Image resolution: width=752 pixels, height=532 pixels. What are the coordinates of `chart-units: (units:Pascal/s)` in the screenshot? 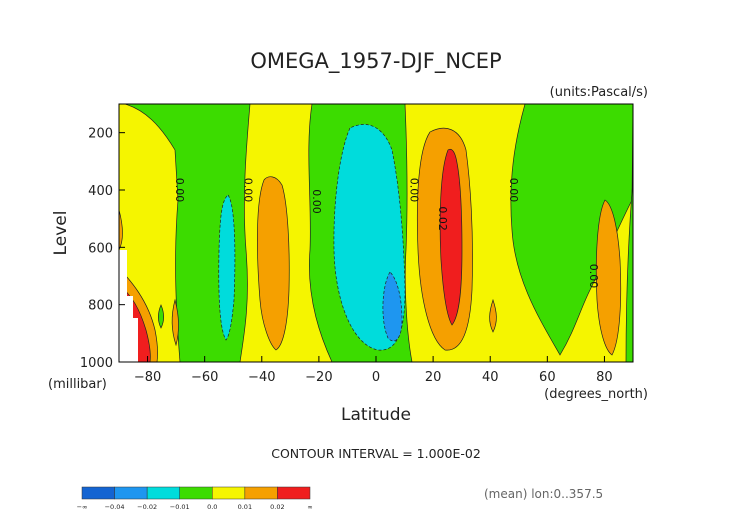 It's located at (599, 92).